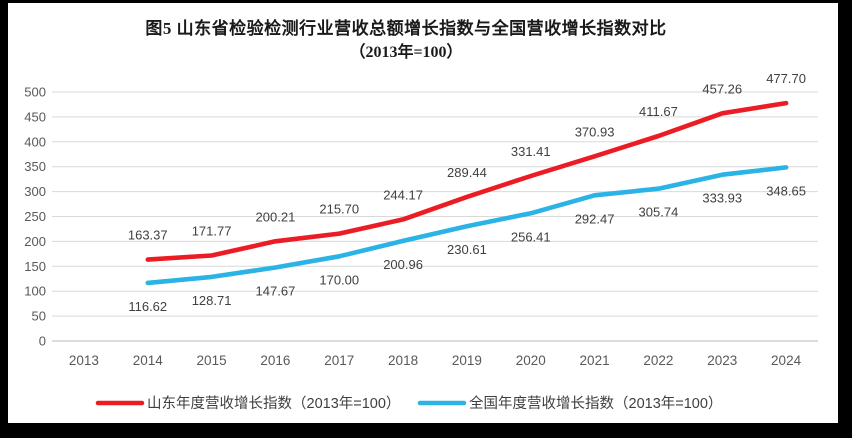 The image size is (852, 438). Describe the element at coordinates (595, 218) in the screenshot. I see `data-label: 292.47` at that location.